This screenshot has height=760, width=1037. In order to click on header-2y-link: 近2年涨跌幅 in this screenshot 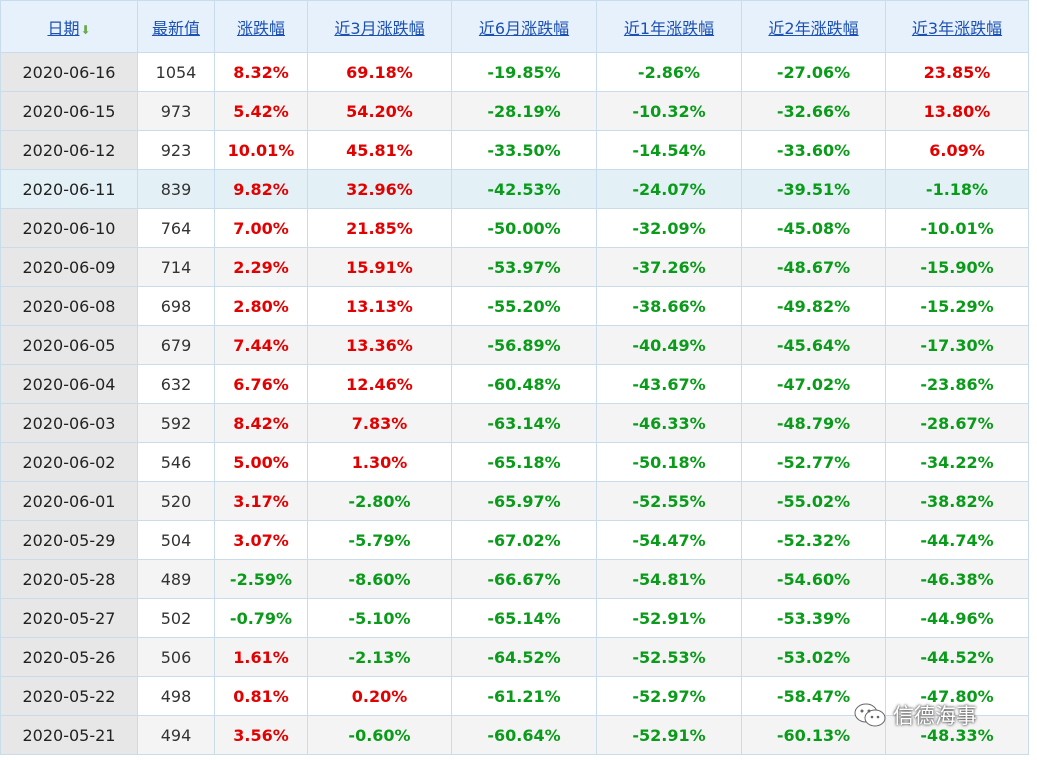, I will do `click(813, 28)`.